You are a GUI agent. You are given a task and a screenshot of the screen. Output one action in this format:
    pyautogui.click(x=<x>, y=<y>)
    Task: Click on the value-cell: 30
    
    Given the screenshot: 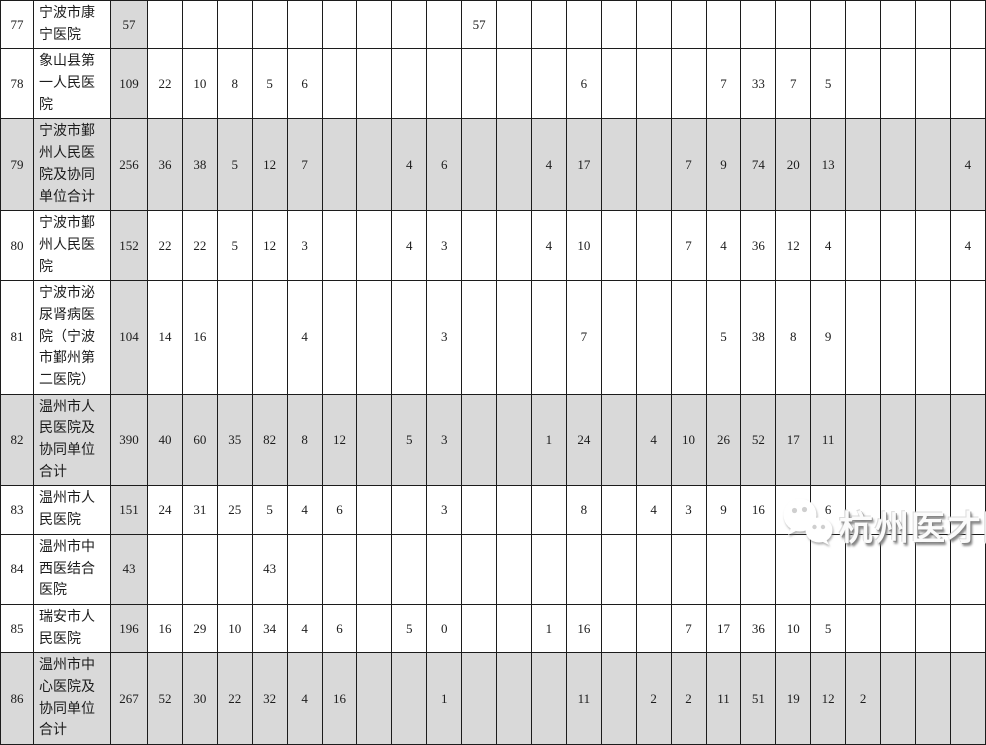 What is the action you would take?
    pyautogui.click(x=199, y=698)
    